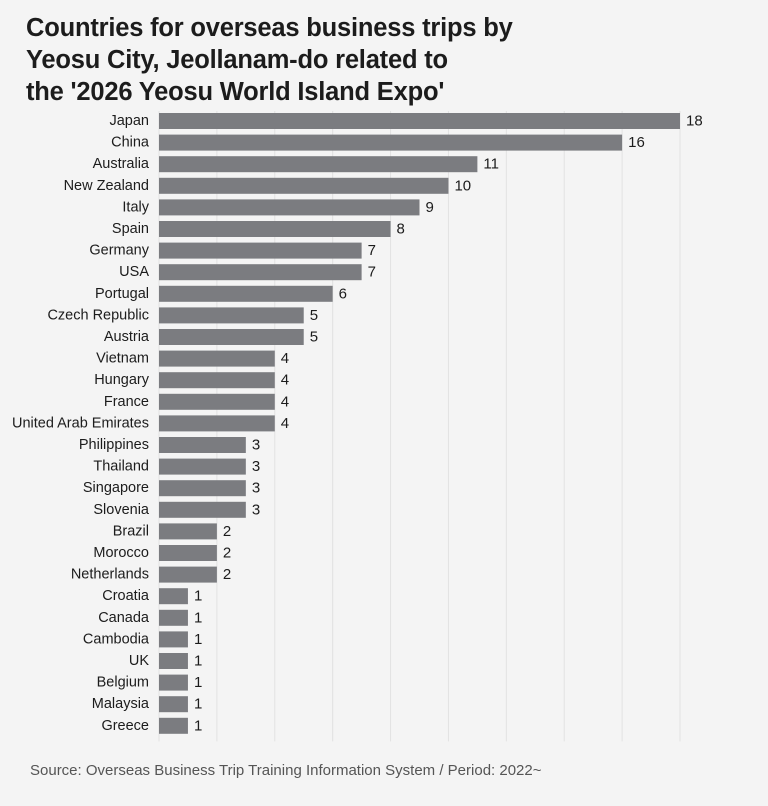 This screenshot has width=768, height=806. I want to click on value-label: 9, so click(430, 207).